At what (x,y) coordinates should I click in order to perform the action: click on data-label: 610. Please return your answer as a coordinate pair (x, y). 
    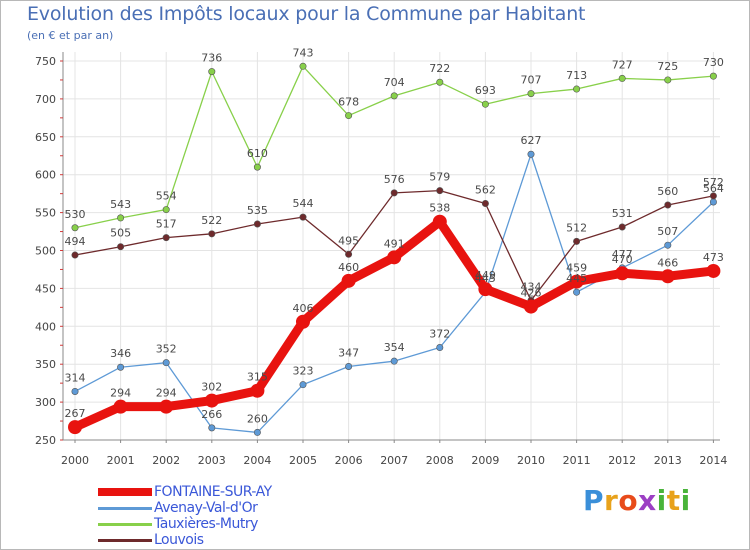
    Looking at the image, I should click on (257, 153).